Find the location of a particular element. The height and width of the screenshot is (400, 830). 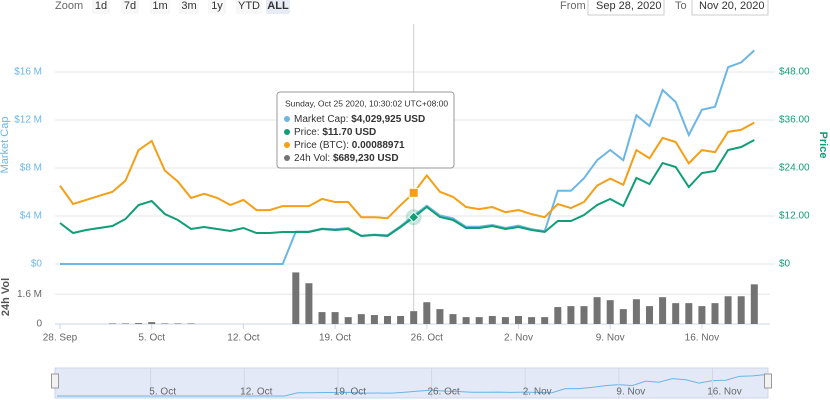

tooltip-row: Price: $11.70 USD is located at coordinates (335, 132).